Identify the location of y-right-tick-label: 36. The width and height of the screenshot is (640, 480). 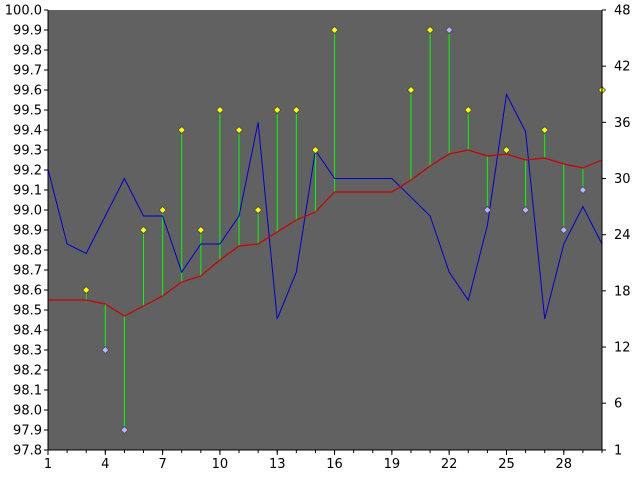
(622, 123).